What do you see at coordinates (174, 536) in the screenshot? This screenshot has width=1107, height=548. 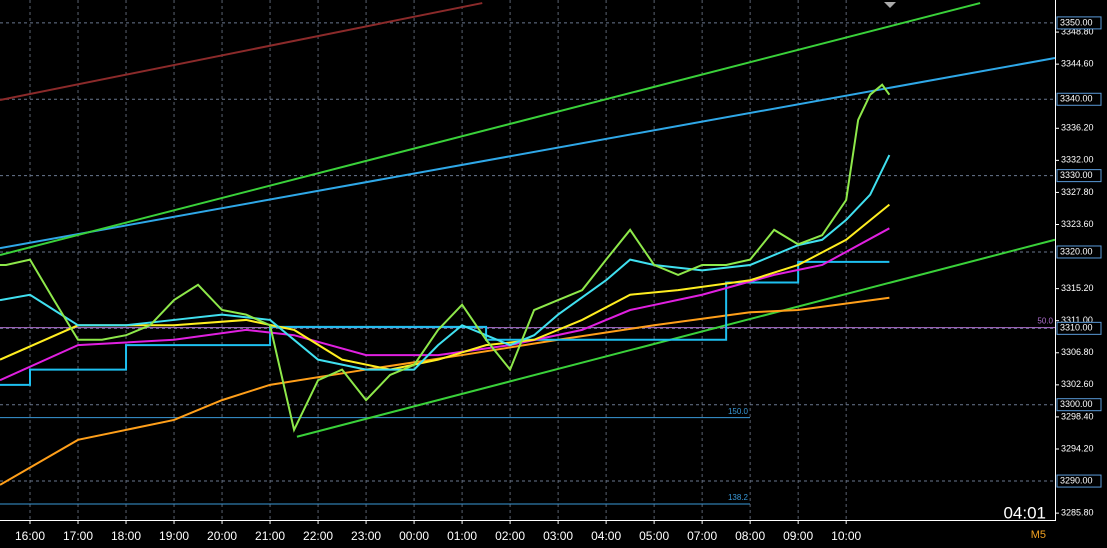 I see `x-tick-label: 19:00` at bounding box center [174, 536].